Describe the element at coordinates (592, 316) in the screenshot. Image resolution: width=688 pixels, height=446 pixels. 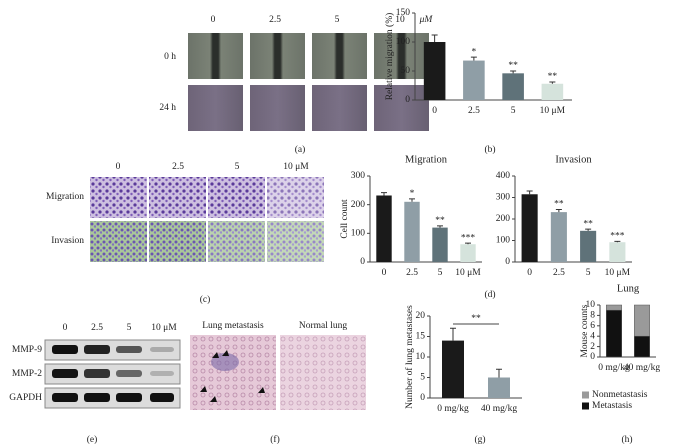
I see `y-tick-label: 8` at that location.